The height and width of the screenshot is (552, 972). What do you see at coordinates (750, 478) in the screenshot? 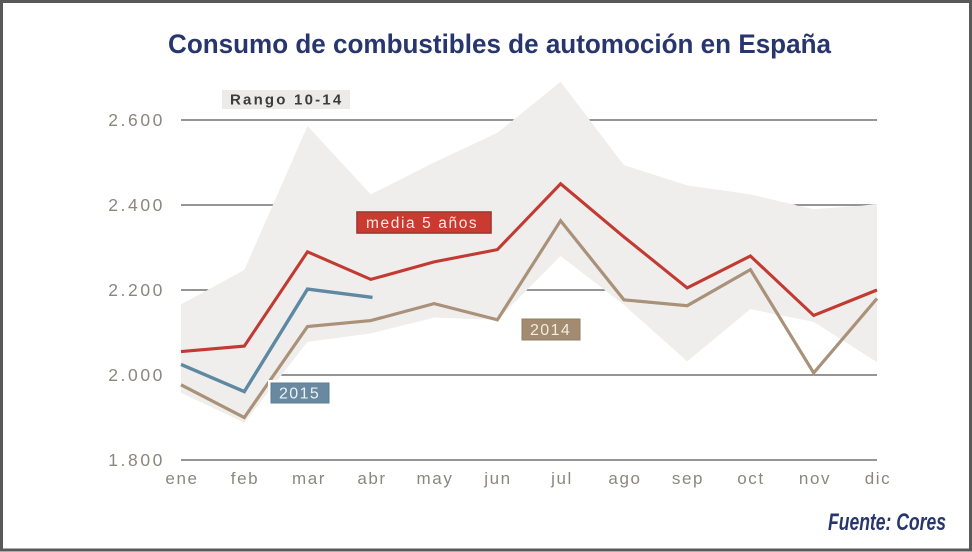
I see `svg-text: oct` at bounding box center [750, 478].